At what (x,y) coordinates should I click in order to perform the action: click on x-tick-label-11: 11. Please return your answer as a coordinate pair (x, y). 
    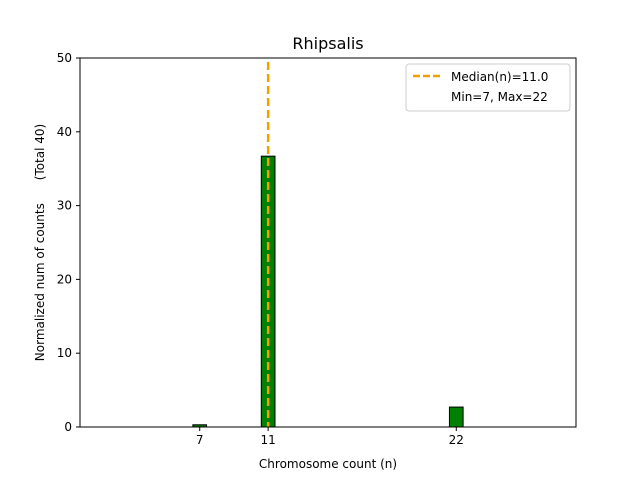
    Looking at the image, I should click on (267, 440).